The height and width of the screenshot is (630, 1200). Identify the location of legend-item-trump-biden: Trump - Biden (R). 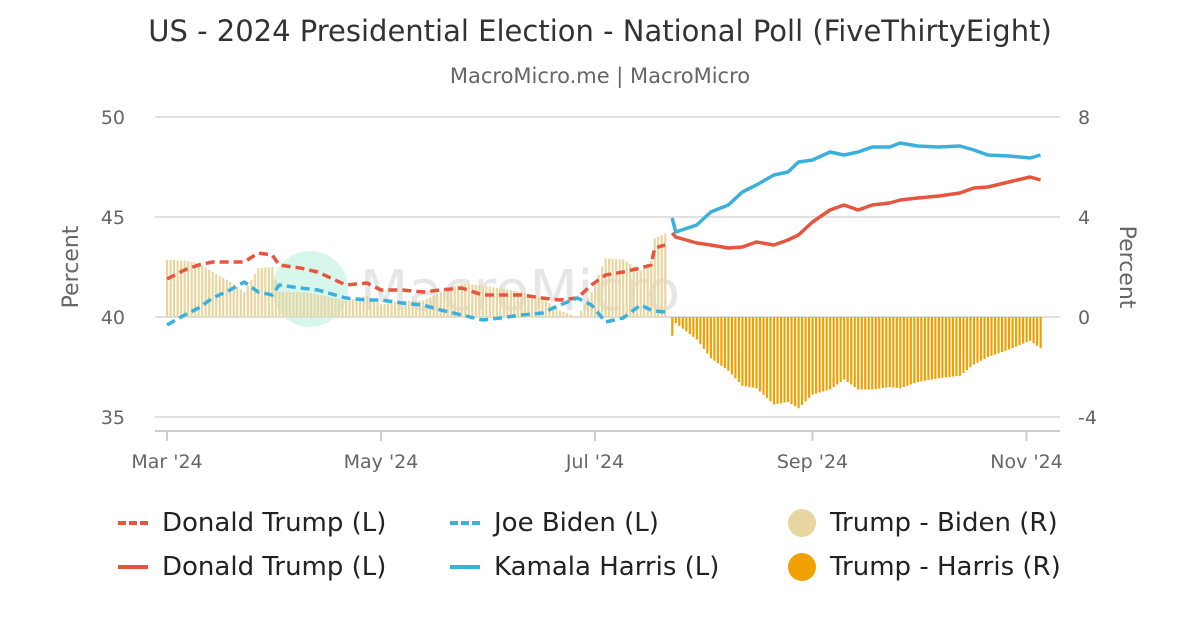
(923, 523).